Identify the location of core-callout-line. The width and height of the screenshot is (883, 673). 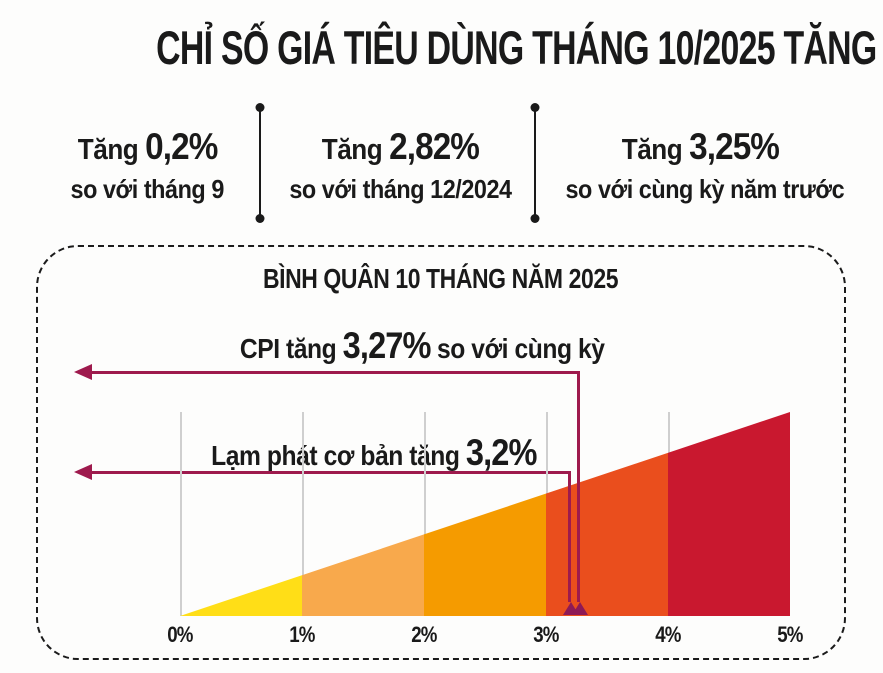
(330, 472).